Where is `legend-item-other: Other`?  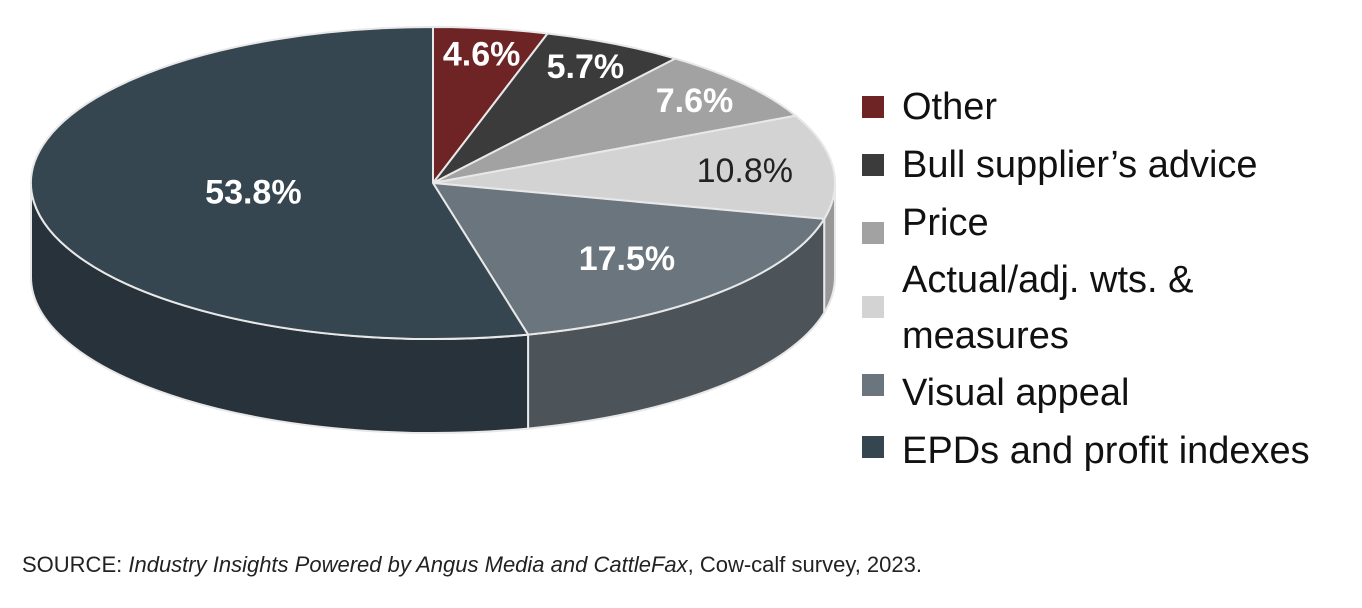 legend-item-other: Other is located at coordinates (1105, 107).